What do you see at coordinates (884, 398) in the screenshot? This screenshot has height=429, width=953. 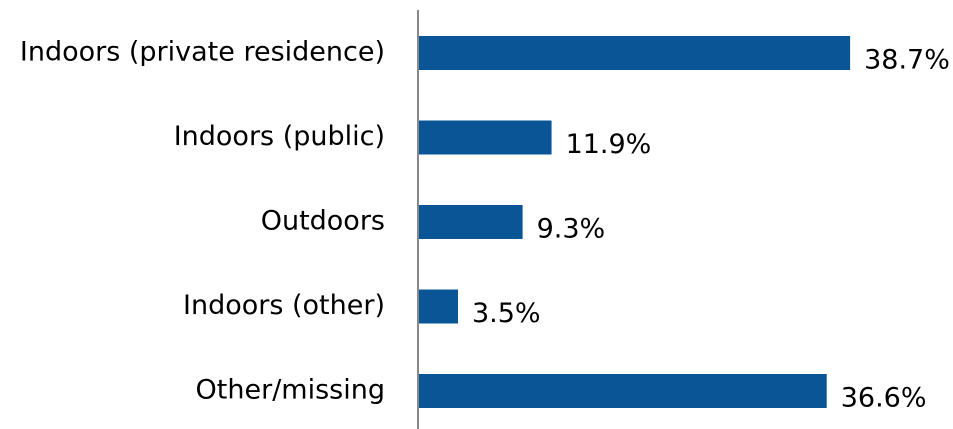 I see `value-label: 36.6%` at bounding box center [884, 398].